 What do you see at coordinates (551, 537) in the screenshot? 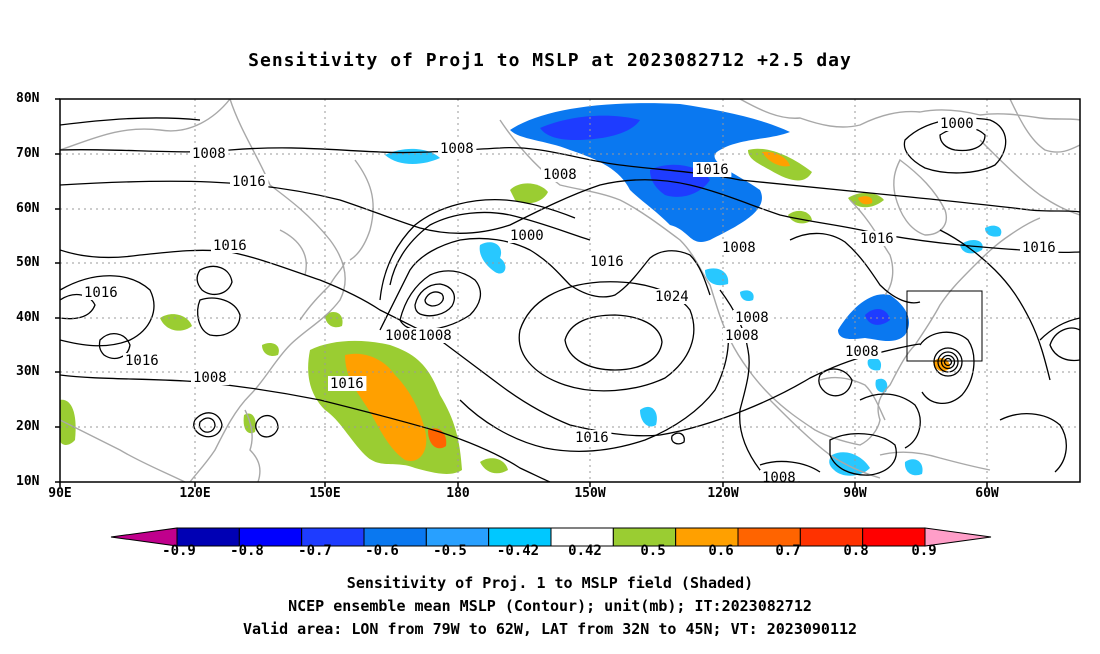
I see `colorbar` at bounding box center [551, 537].